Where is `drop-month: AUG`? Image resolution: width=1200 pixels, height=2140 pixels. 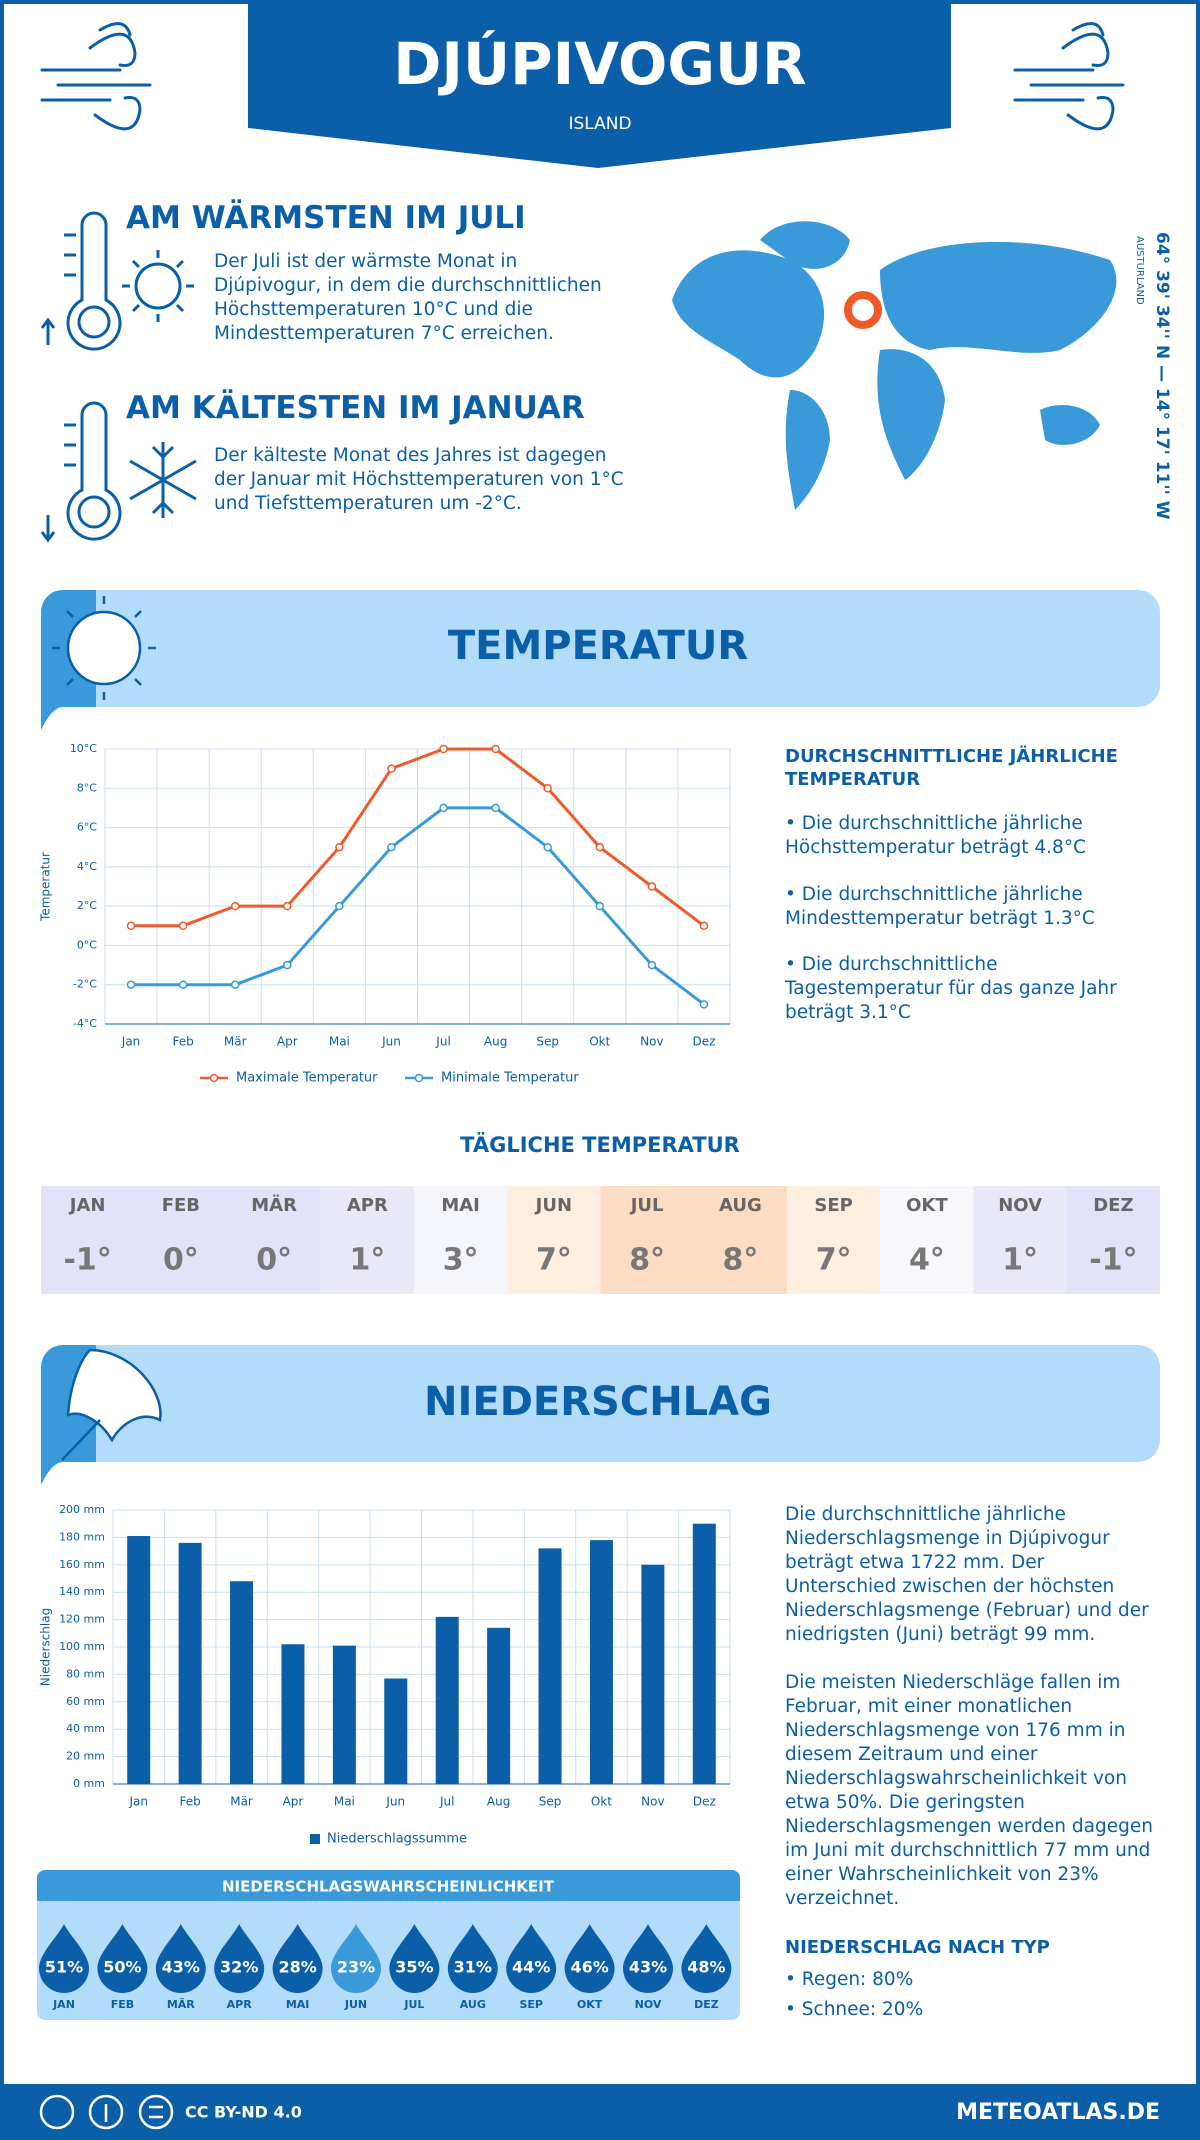 drop-month: AUG is located at coordinates (473, 2004).